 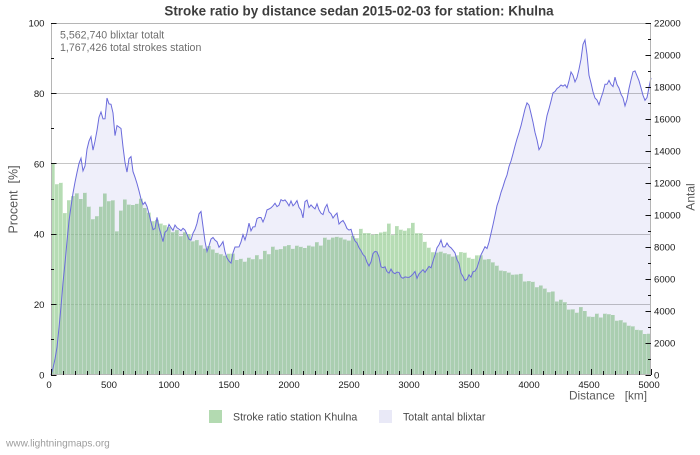 I want to click on svg-text: 3500, so click(x=468, y=385).